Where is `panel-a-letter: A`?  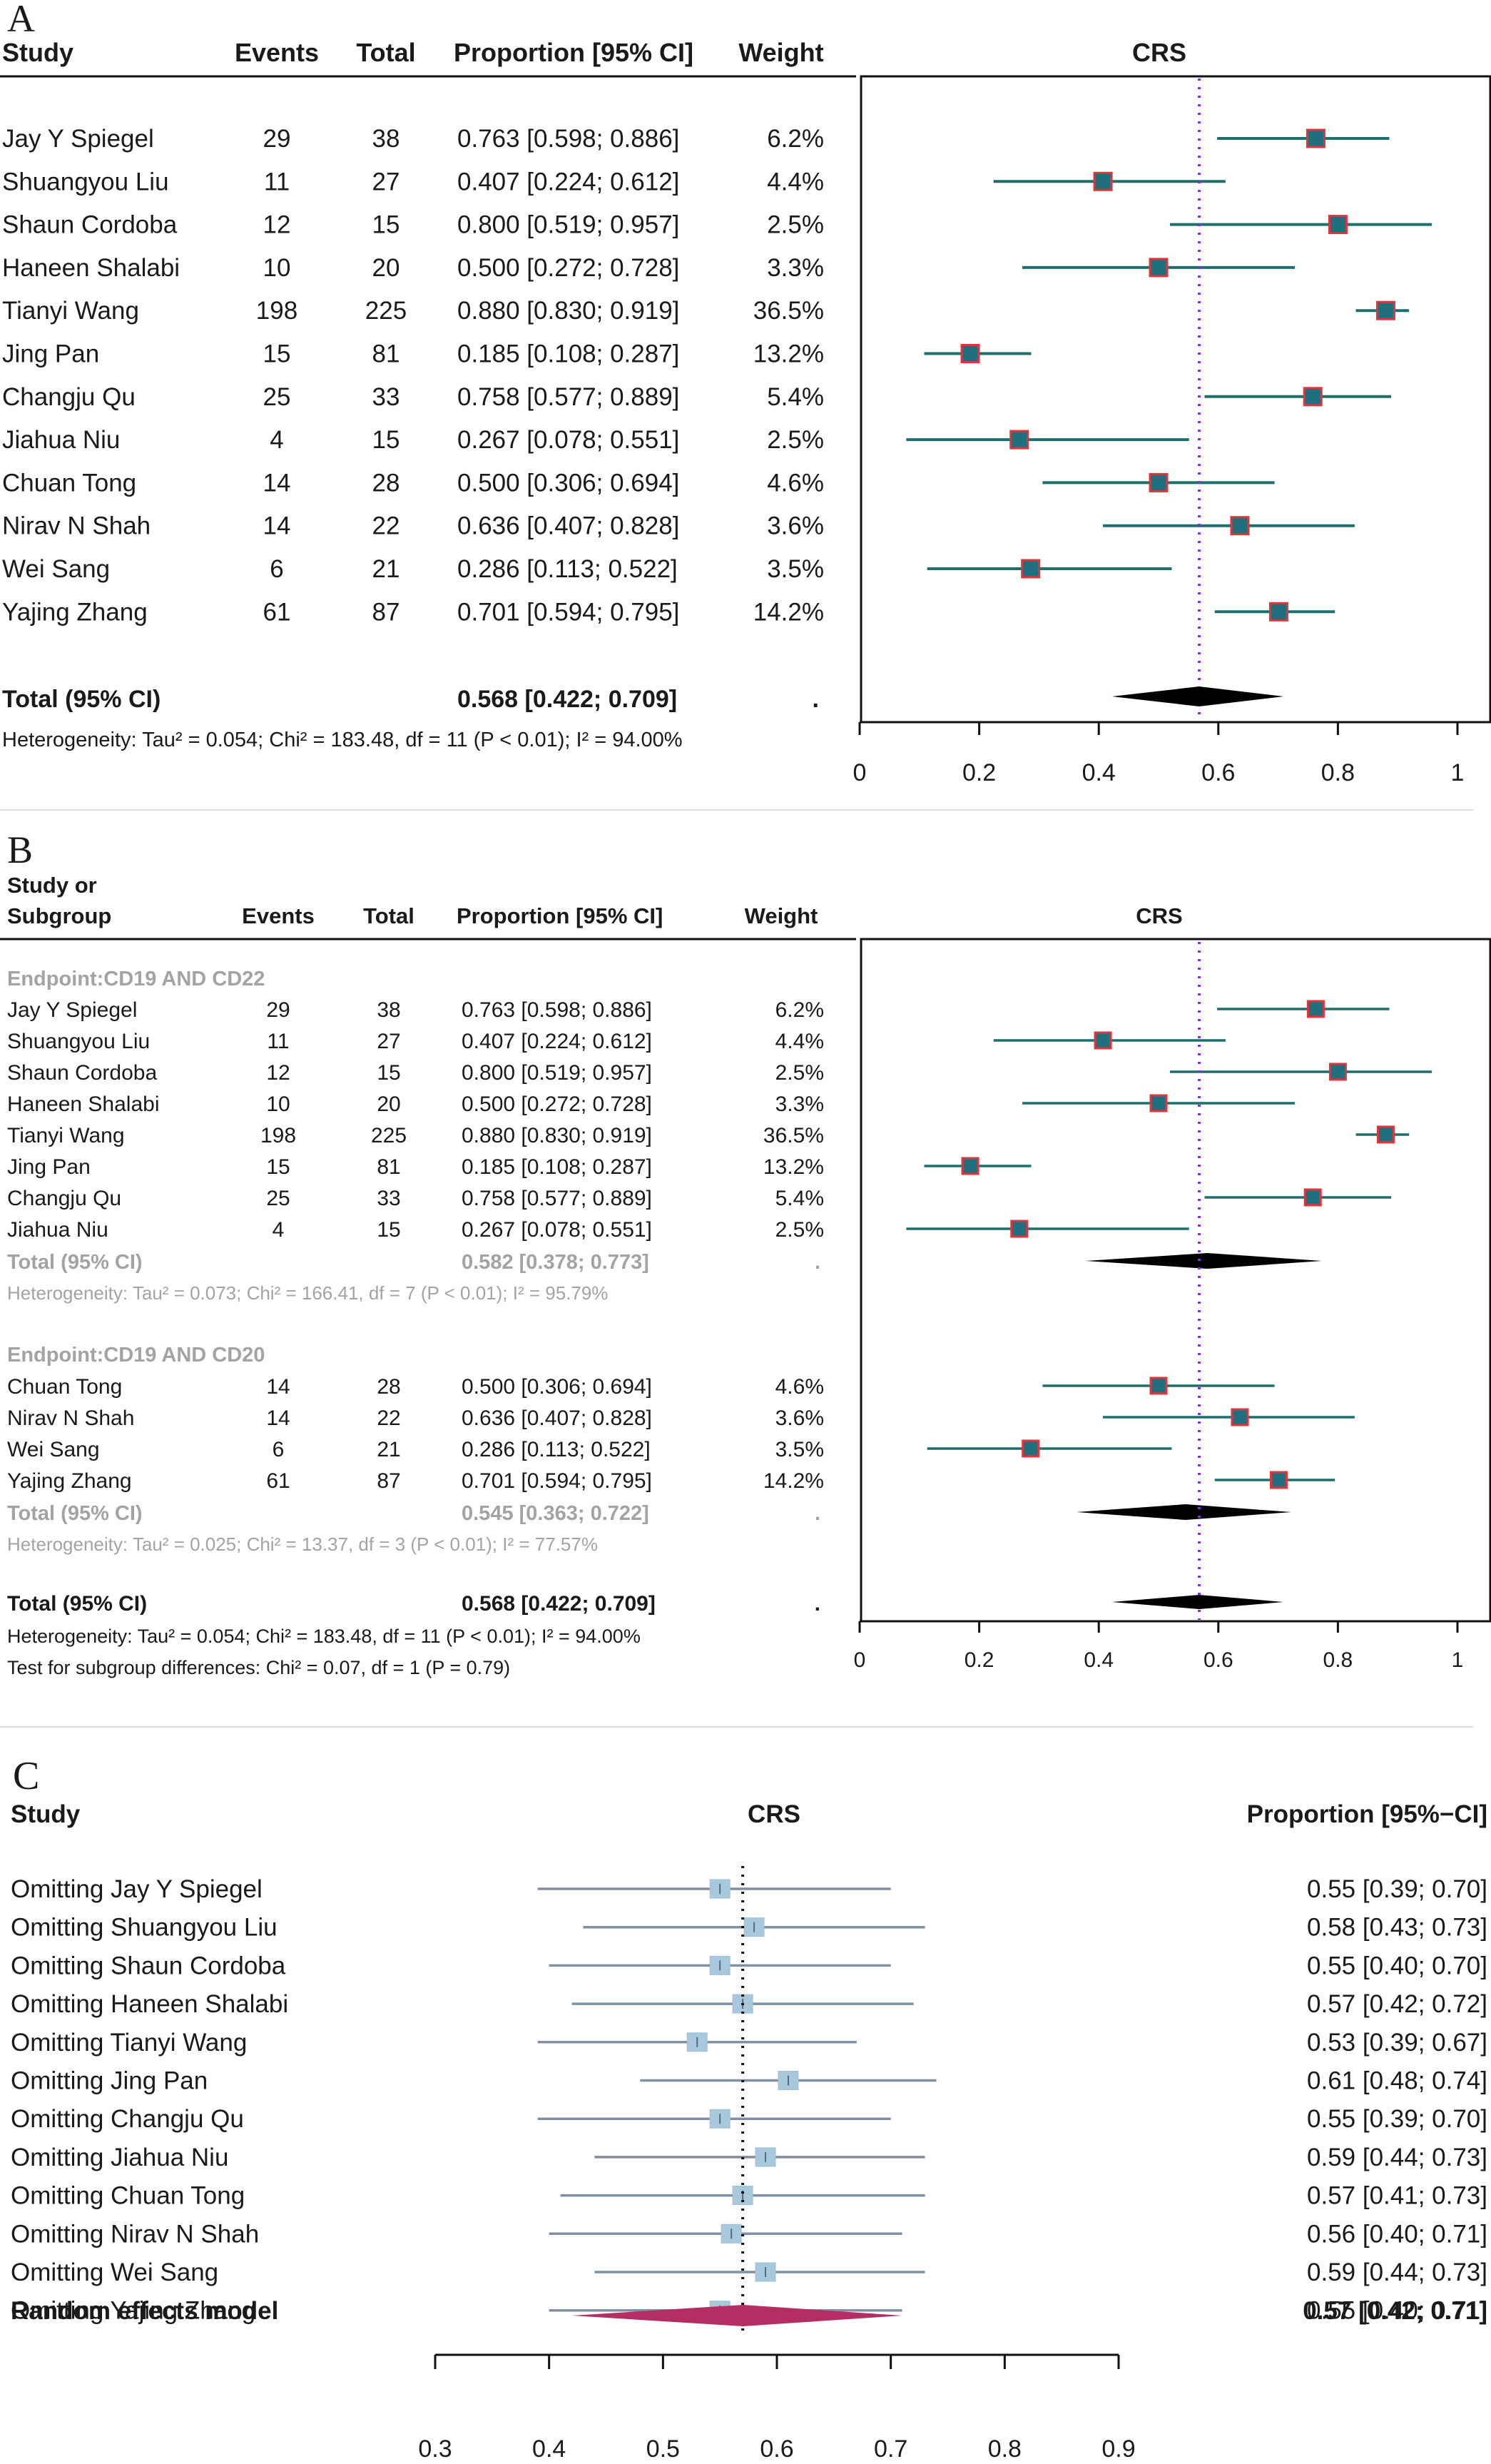 panel-a-letter: A is located at coordinates (21, 20).